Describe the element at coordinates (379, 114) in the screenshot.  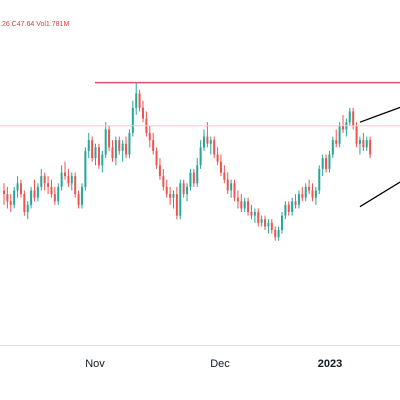
I see `trendline-upper-channel` at that location.